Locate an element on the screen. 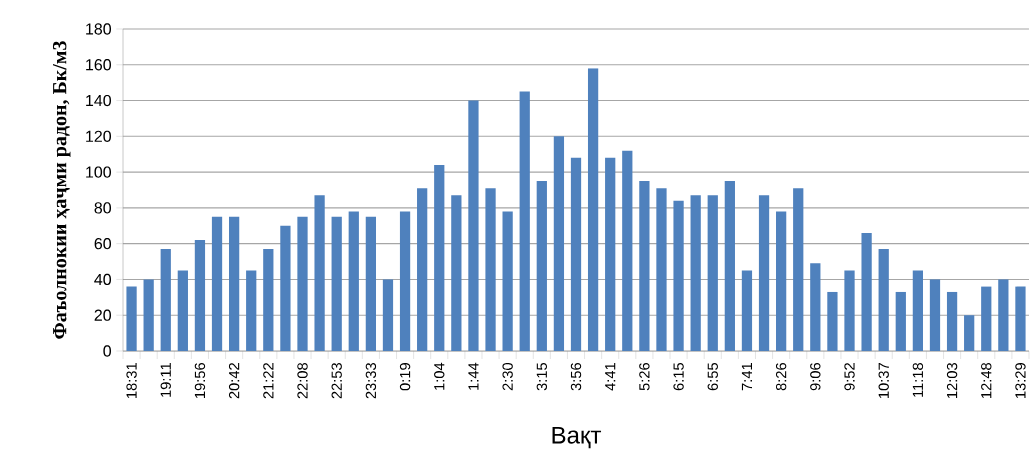  x-tick-label: 11:18 is located at coordinates (918, 380).